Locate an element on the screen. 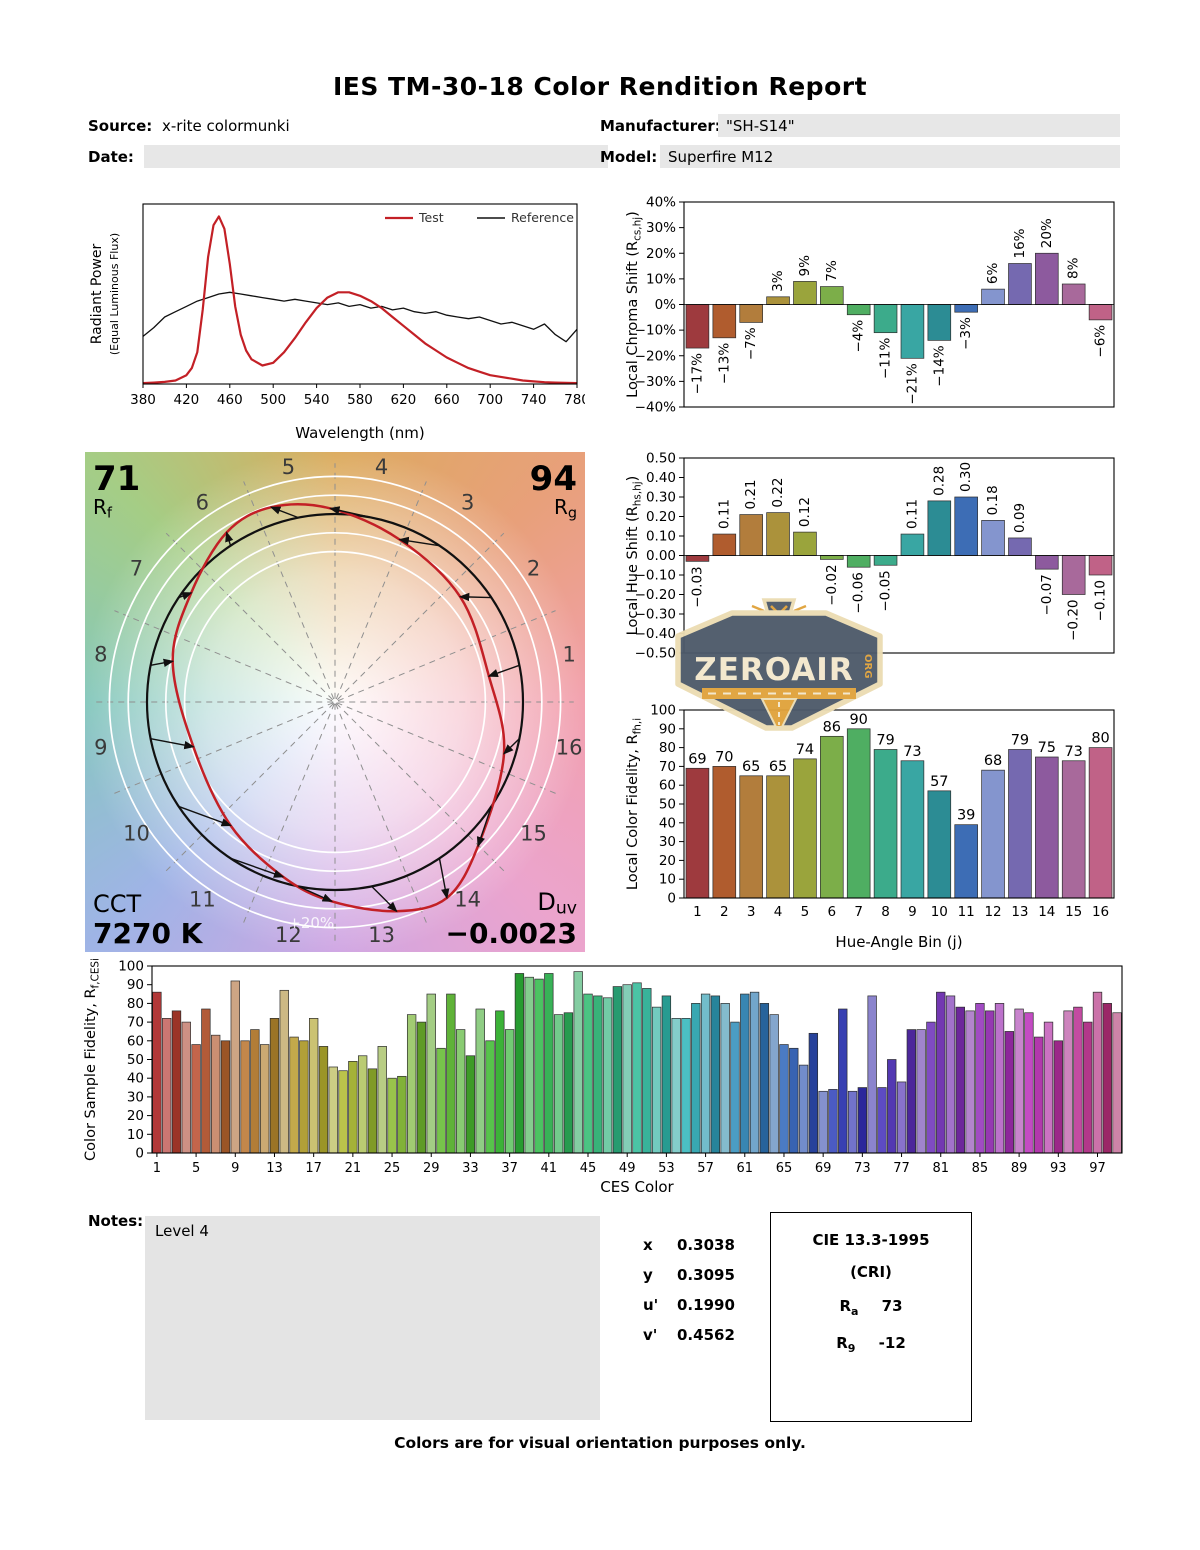 The height and width of the screenshot is (1550, 1200). svg-text: 61 is located at coordinates (745, 1168).